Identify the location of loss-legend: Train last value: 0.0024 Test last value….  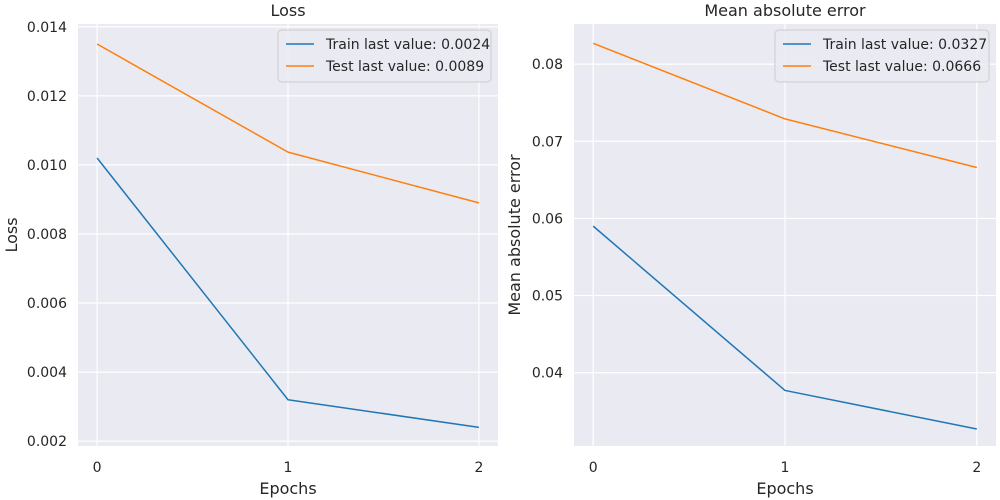
(384, 56).